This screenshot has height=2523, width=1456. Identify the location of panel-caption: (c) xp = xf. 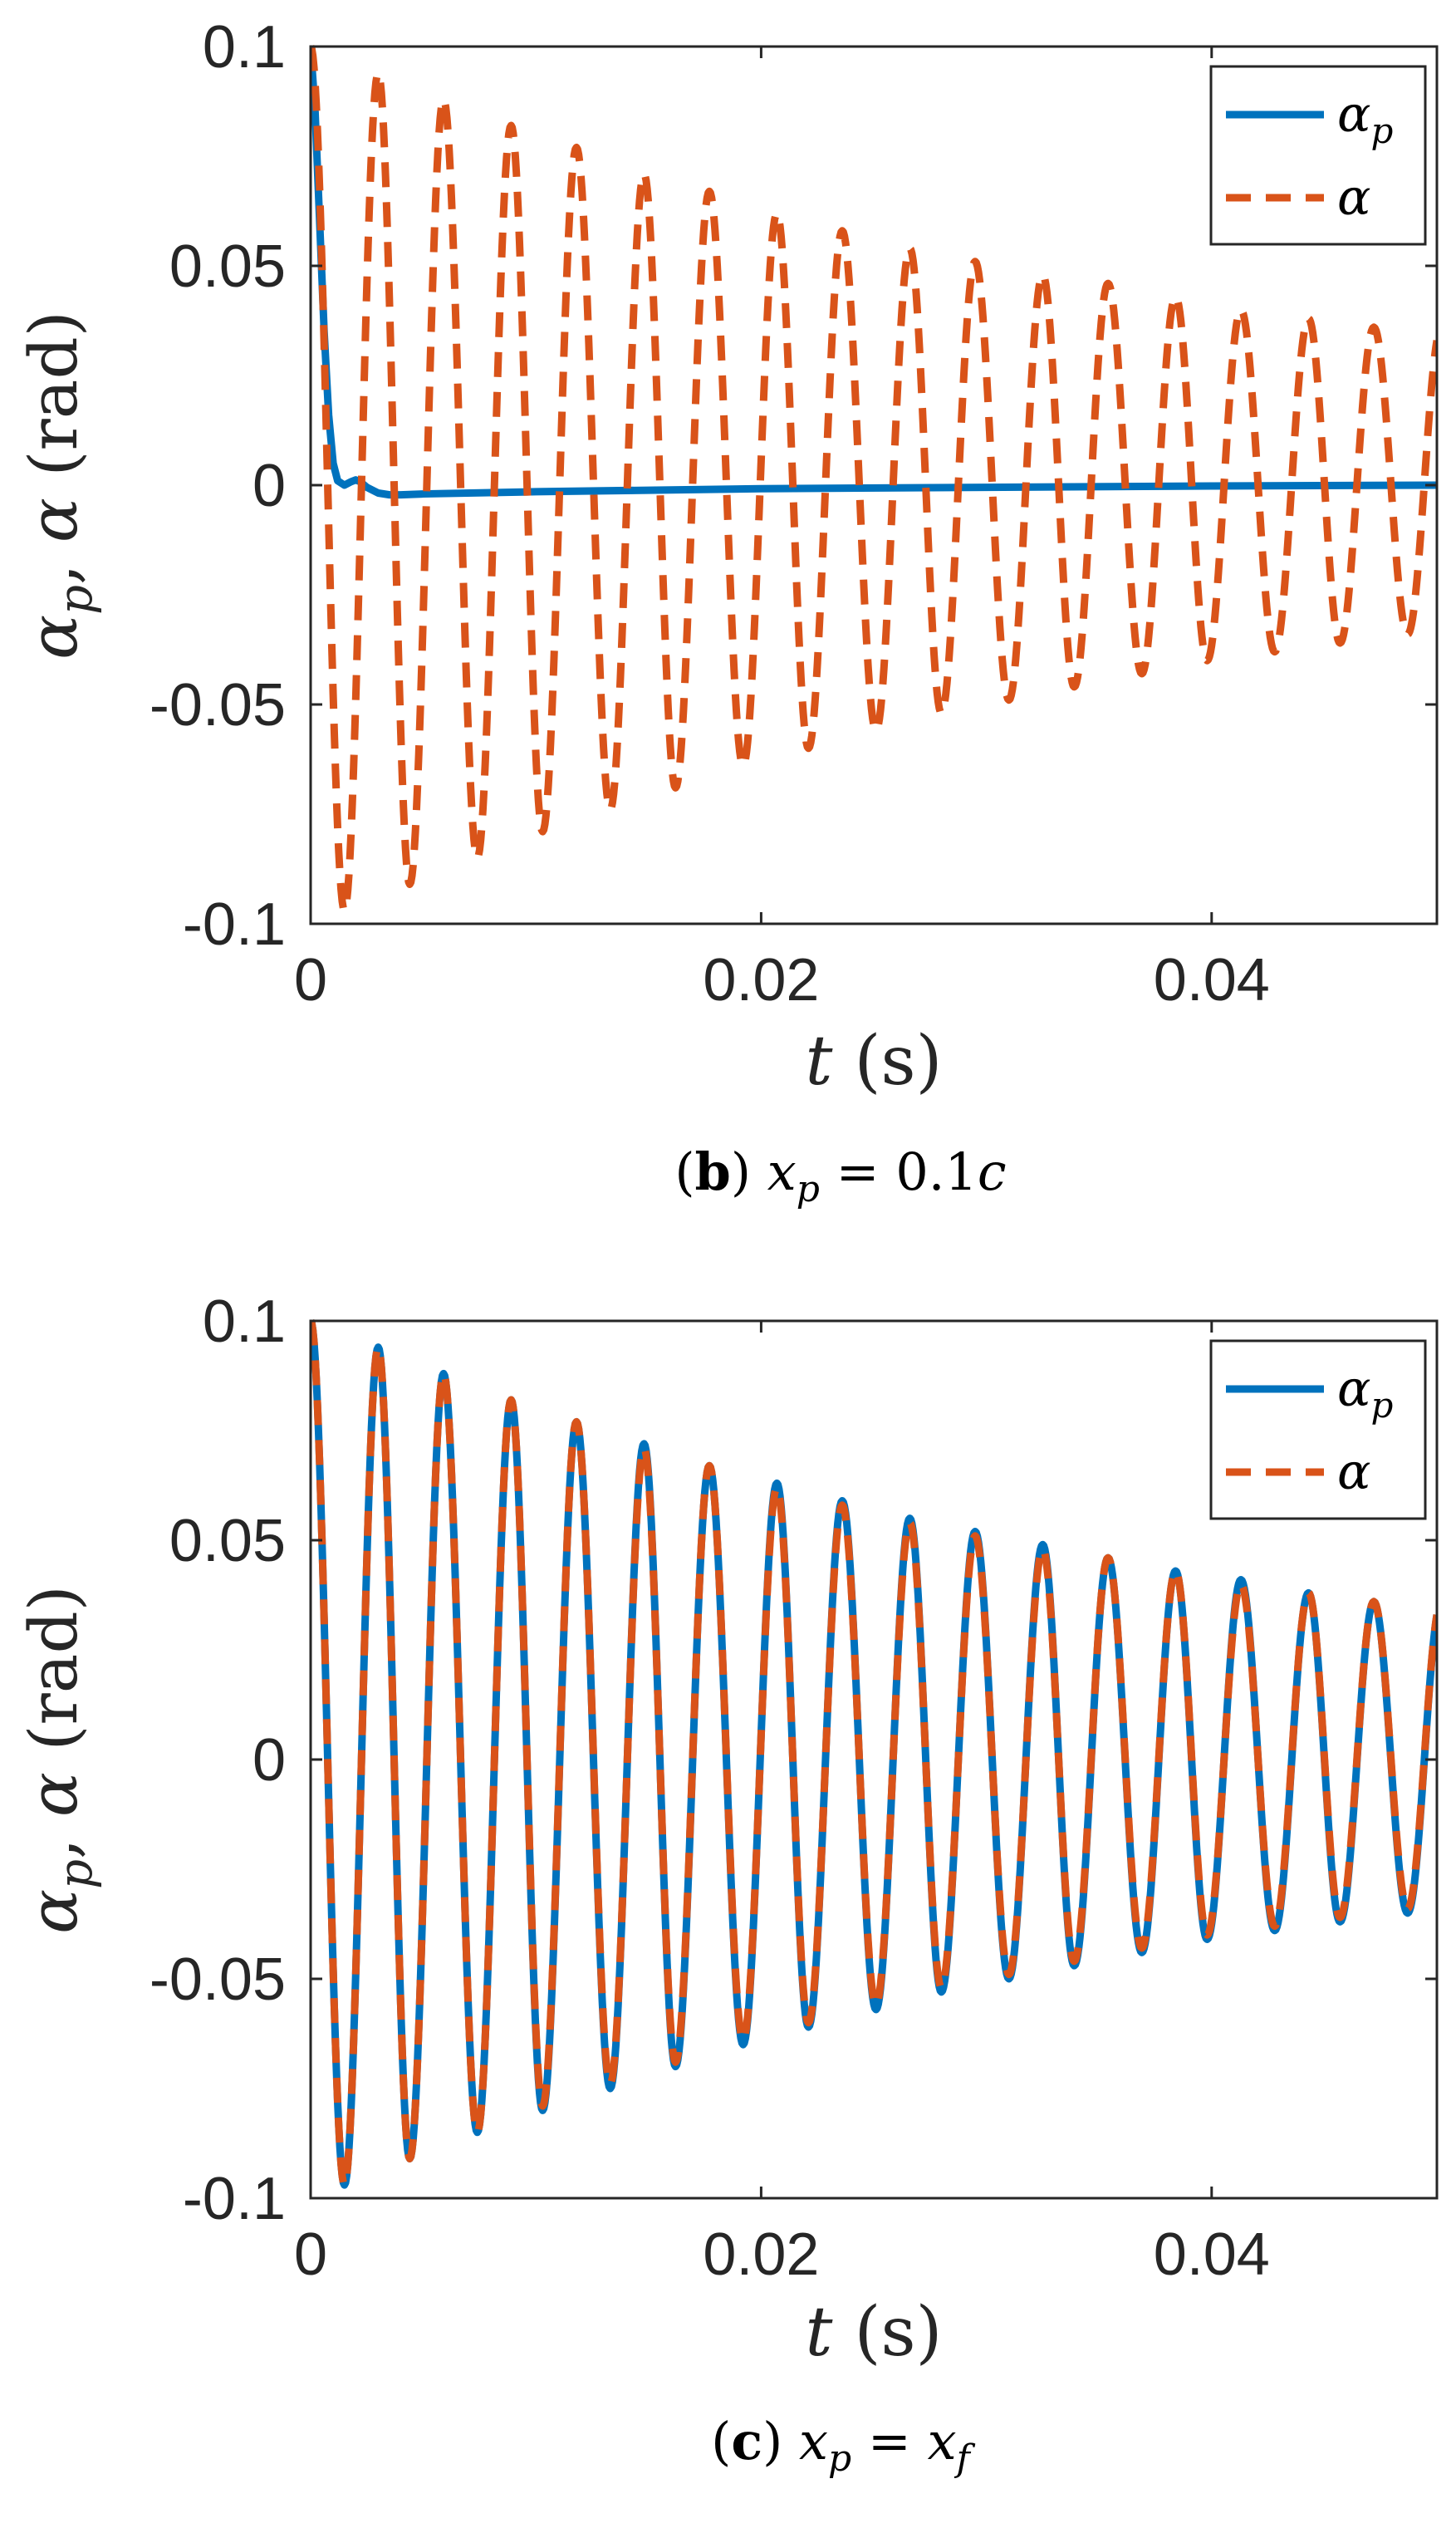
(843, 2445).